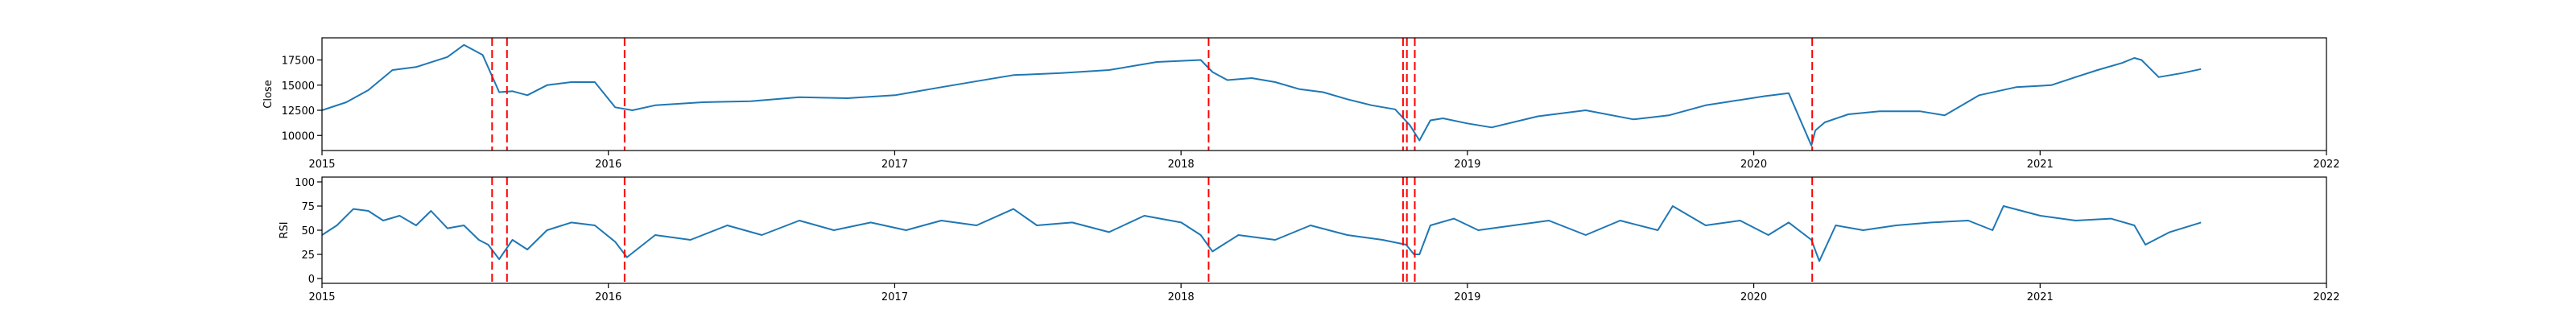  Describe the element at coordinates (308, 207) in the screenshot. I see `y-tick-label: 75` at that location.